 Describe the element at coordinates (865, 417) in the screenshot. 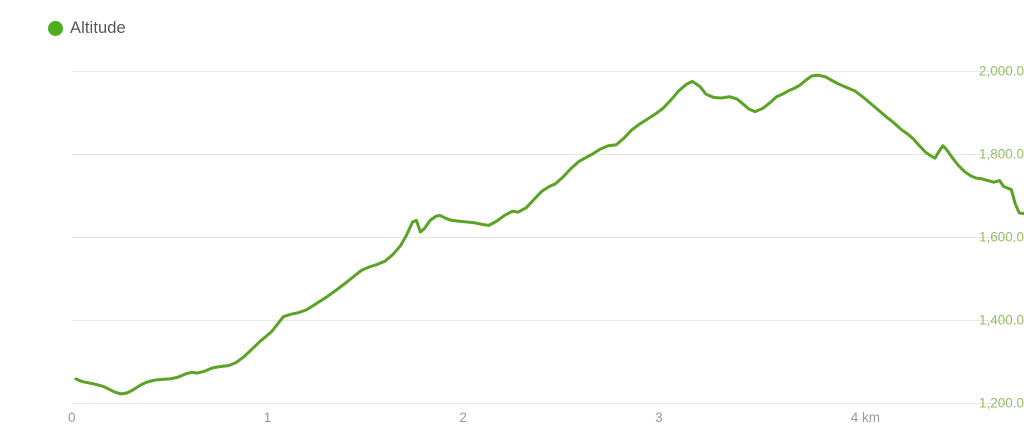

I see `x-tick-label-4: 4 km` at that location.